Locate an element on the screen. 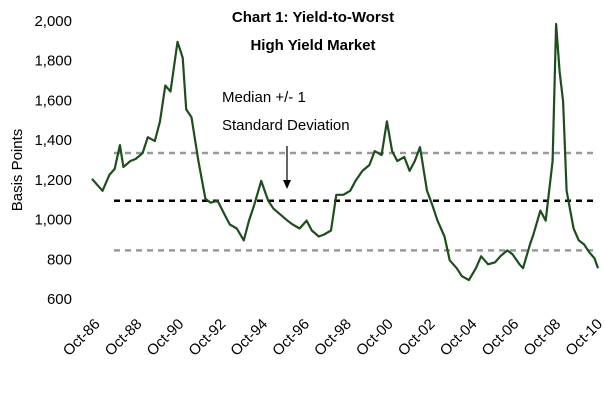 This screenshot has height=404, width=605. annotation: Median +/- 1 is located at coordinates (264, 97).